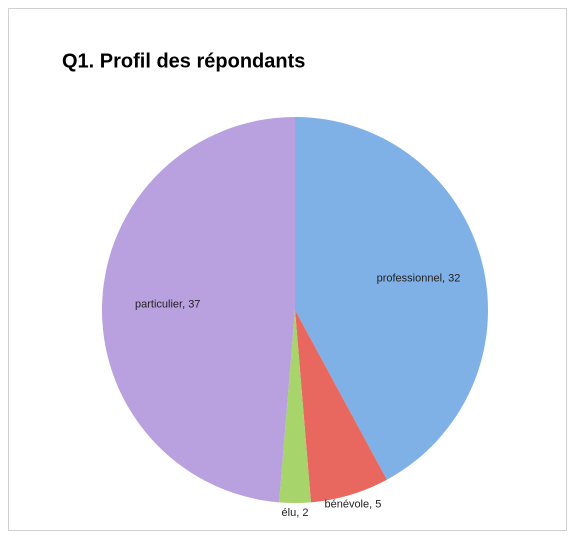 This screenshot has width=575, height=536. What do you see at coordinates (295, 513) in the screenshot?
I see `data-label: élu, 2` at bounding box center [295, 513].